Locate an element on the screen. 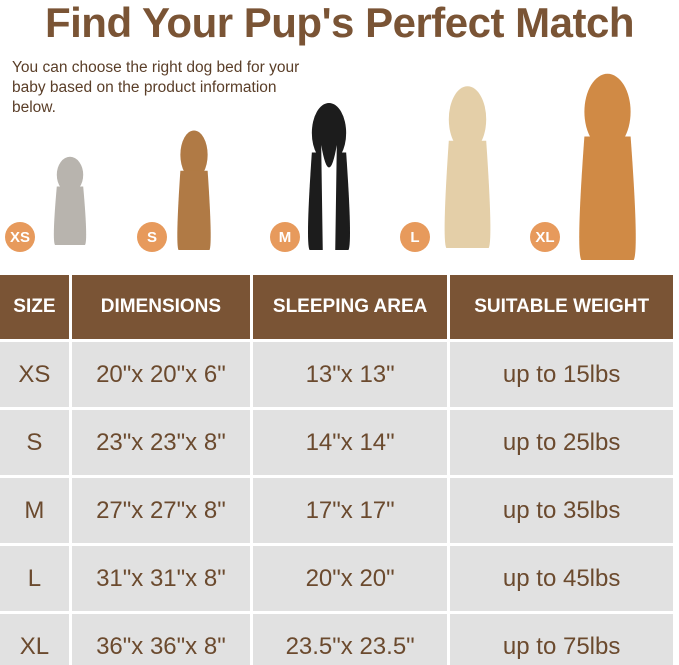  column-header: SLEEPING AREA is located at coordinates (350, 307).